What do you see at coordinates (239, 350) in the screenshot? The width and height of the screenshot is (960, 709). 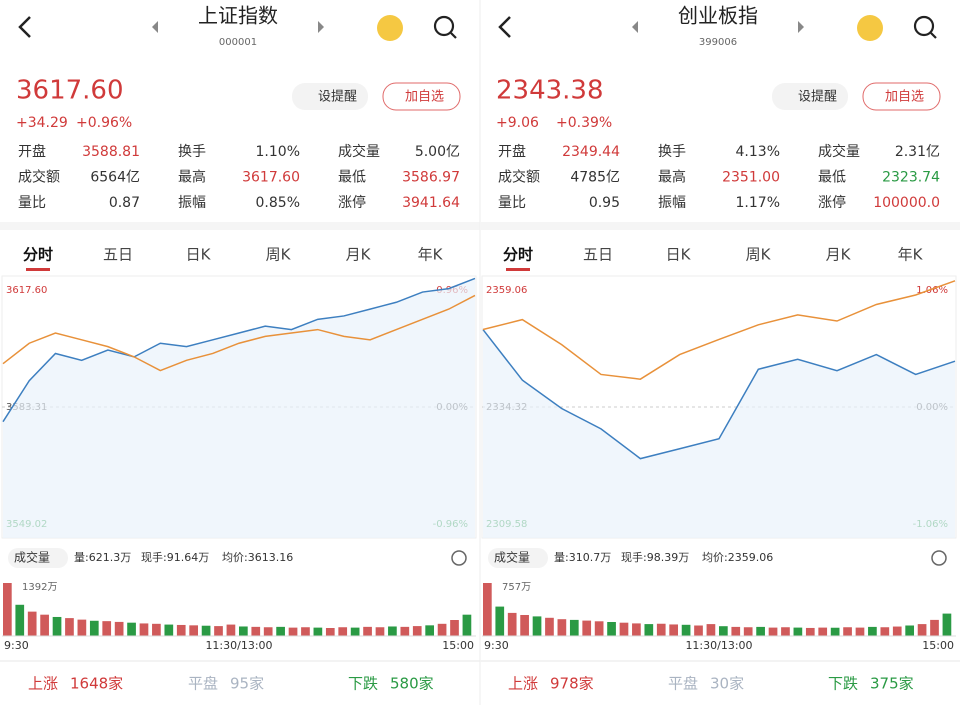 I see `price-line` at bounding box center [239, 350].